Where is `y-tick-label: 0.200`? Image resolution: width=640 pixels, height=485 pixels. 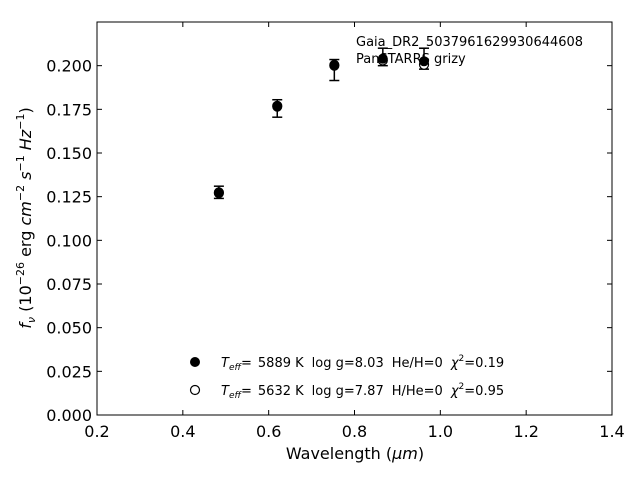
y-tick-label: 0.200 is located at coordinates (69, 66).